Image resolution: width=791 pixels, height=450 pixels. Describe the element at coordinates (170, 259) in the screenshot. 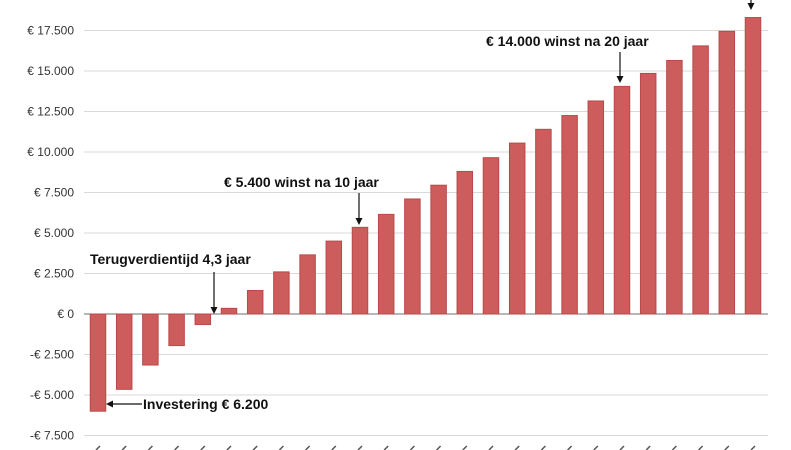

I see `annotation-payback-label: Terugverdientijd 4,3 jaar` at that location.